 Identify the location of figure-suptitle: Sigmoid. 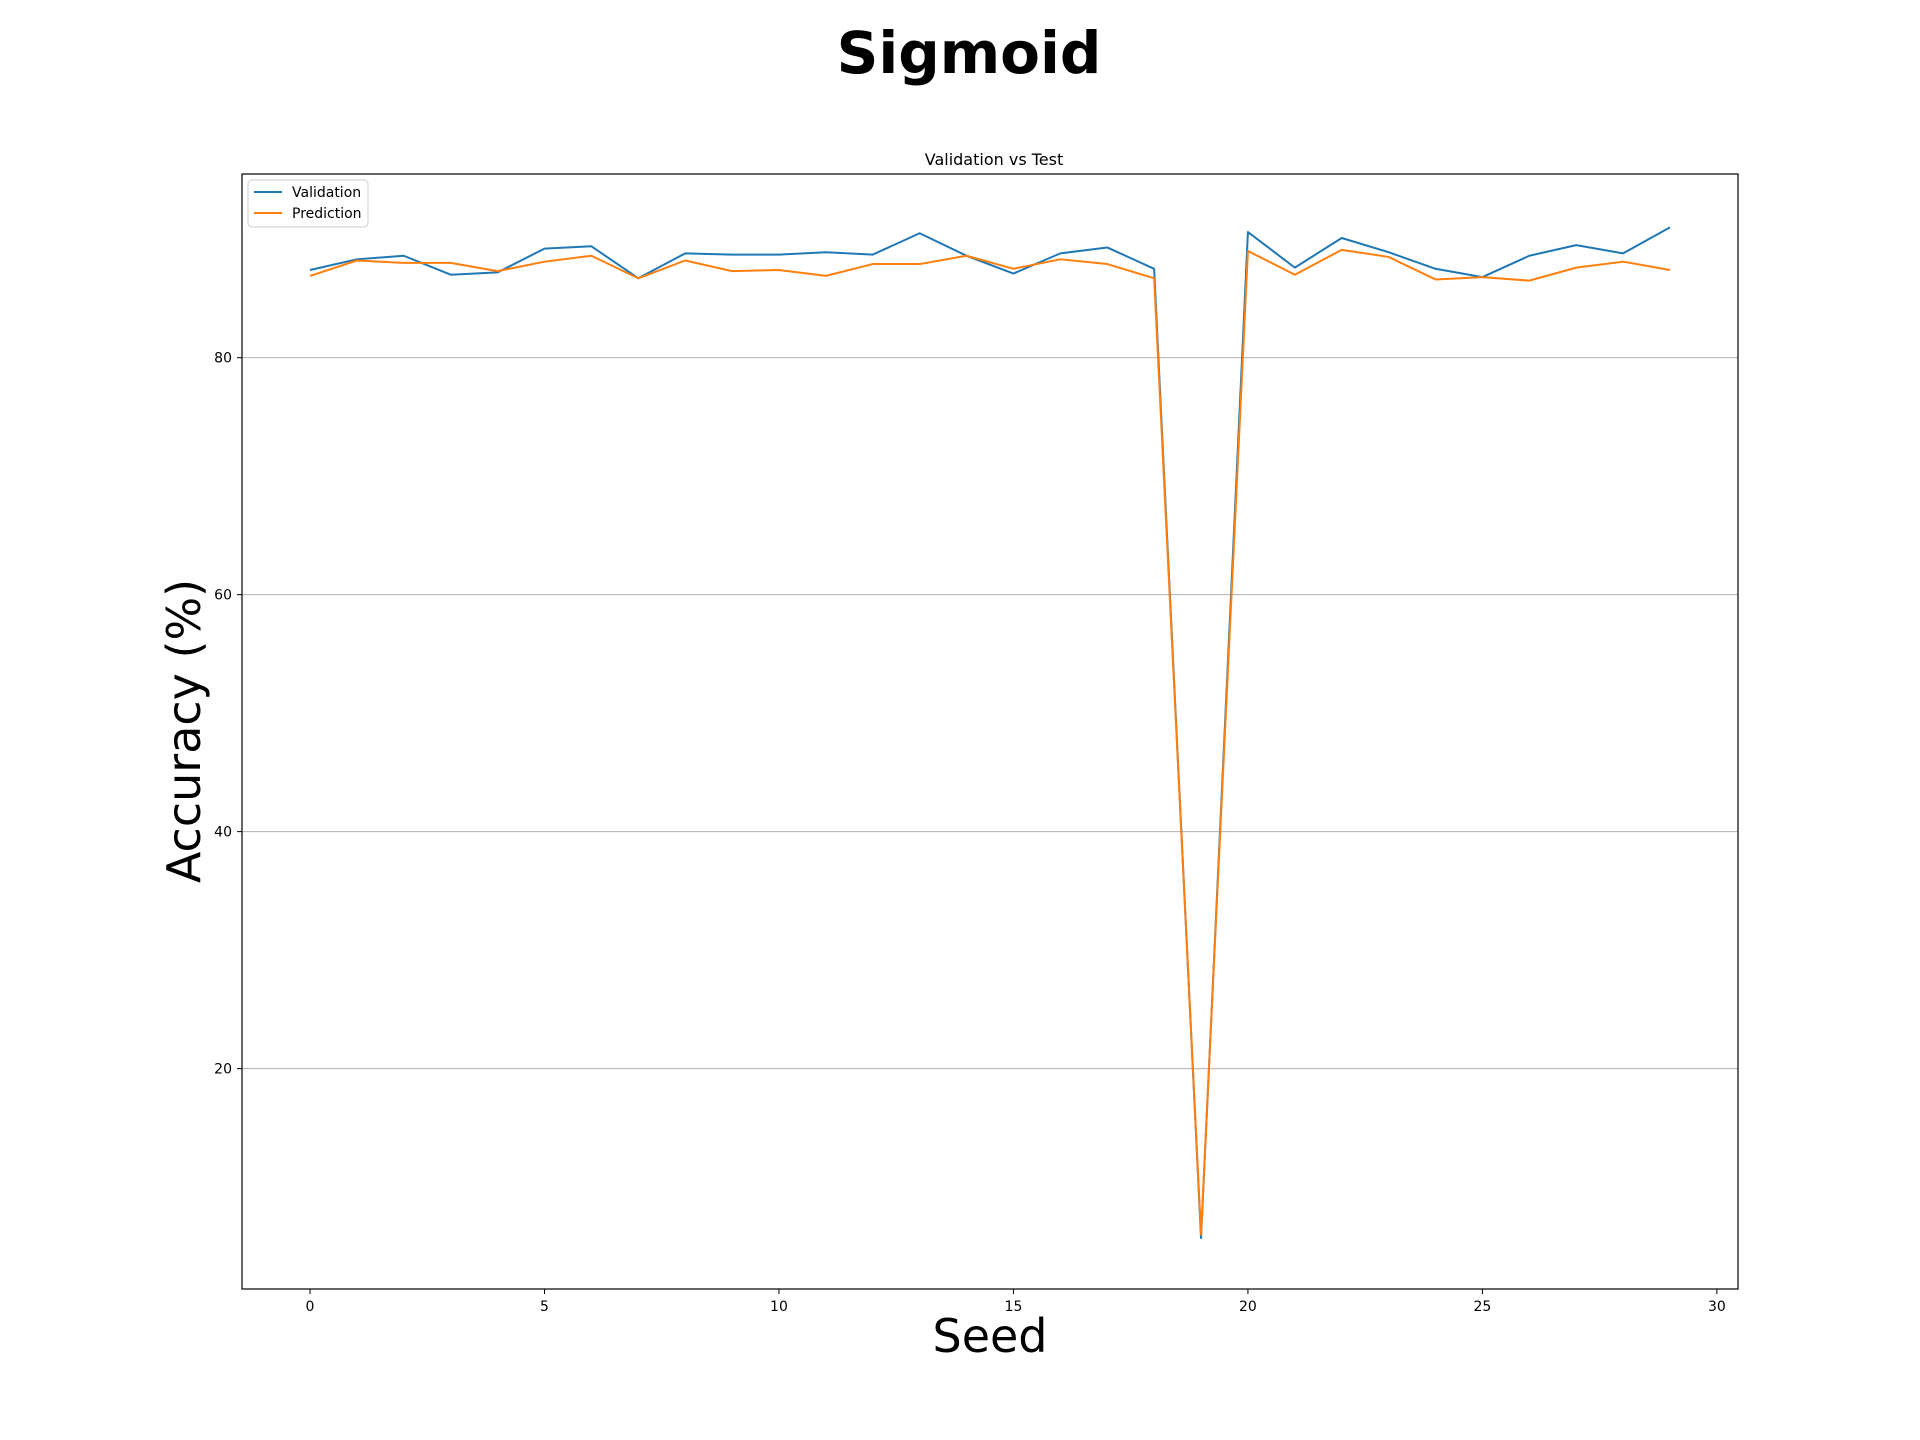
(969, 53).